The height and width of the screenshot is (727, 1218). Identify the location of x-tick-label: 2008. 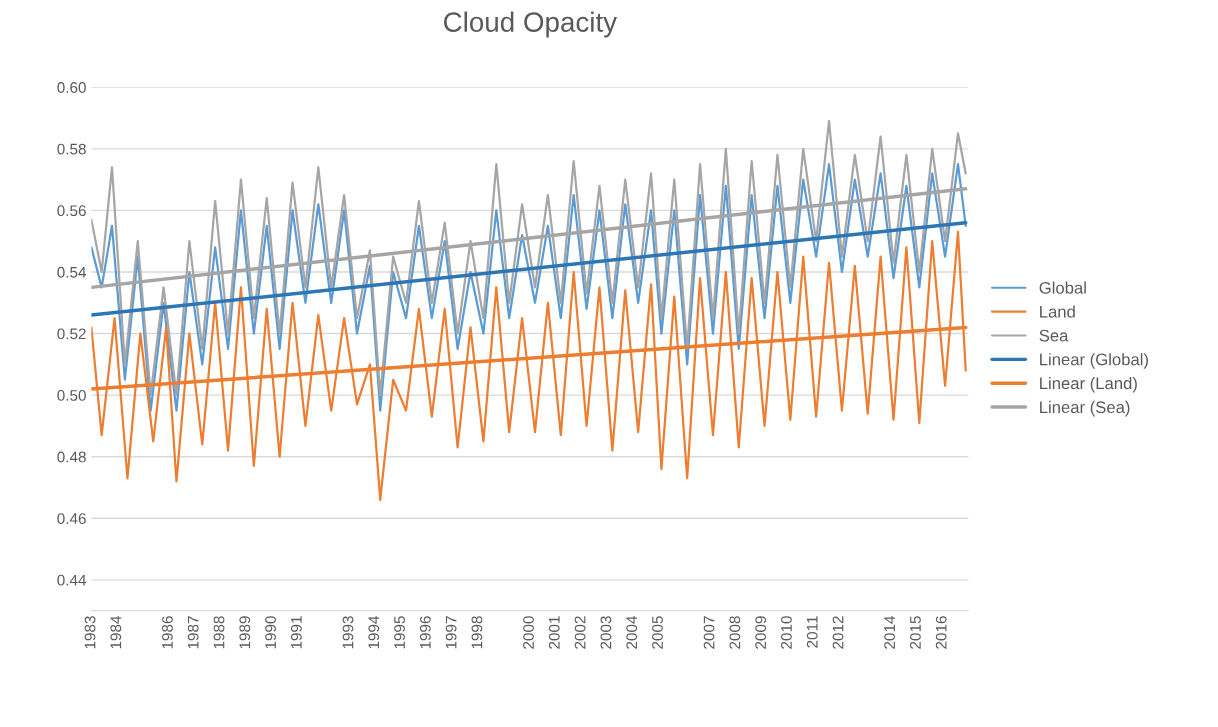
(735, 632).